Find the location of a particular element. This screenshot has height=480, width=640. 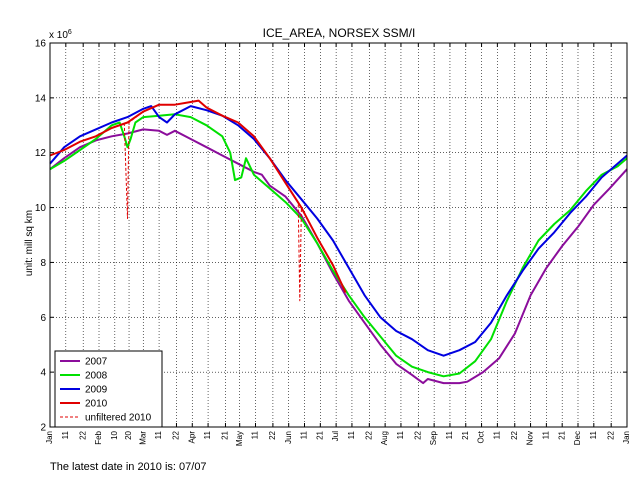

y-tick-label: 16 is located at coordinates (41, 44).